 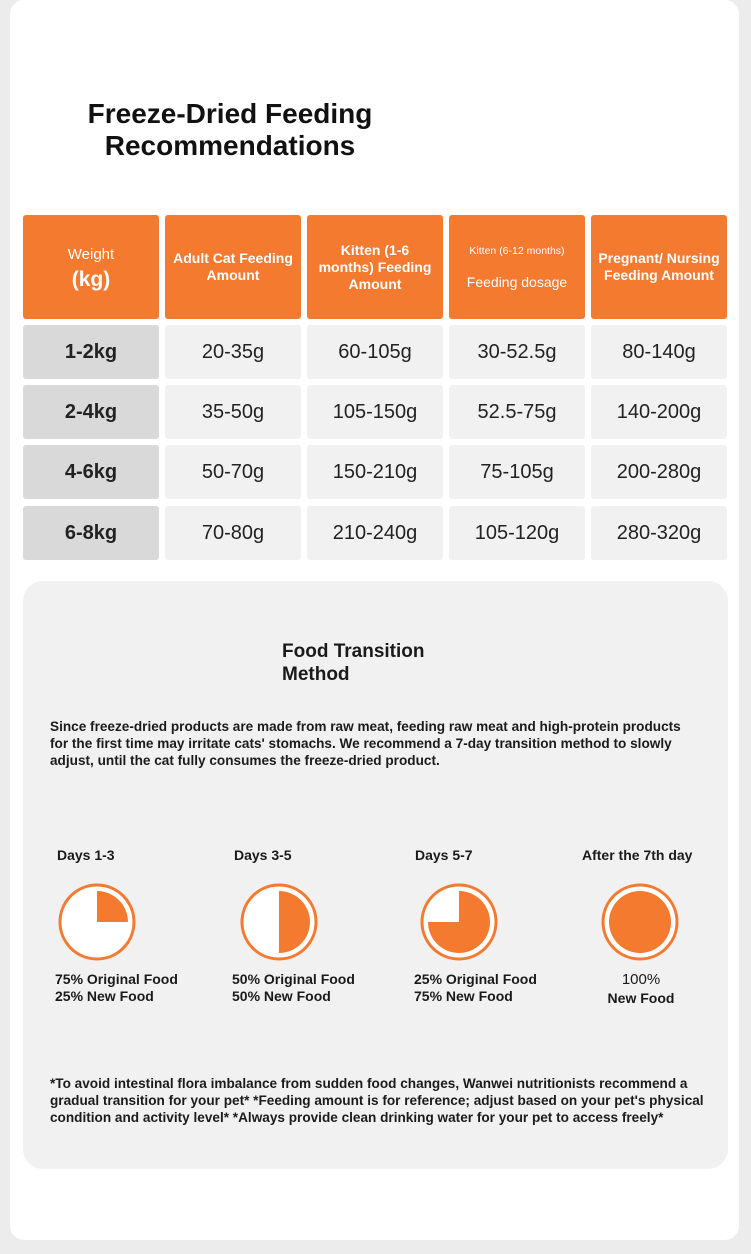 I want to click on stage-after-7th-day: After the 7th day, so click(x=666, y=855).